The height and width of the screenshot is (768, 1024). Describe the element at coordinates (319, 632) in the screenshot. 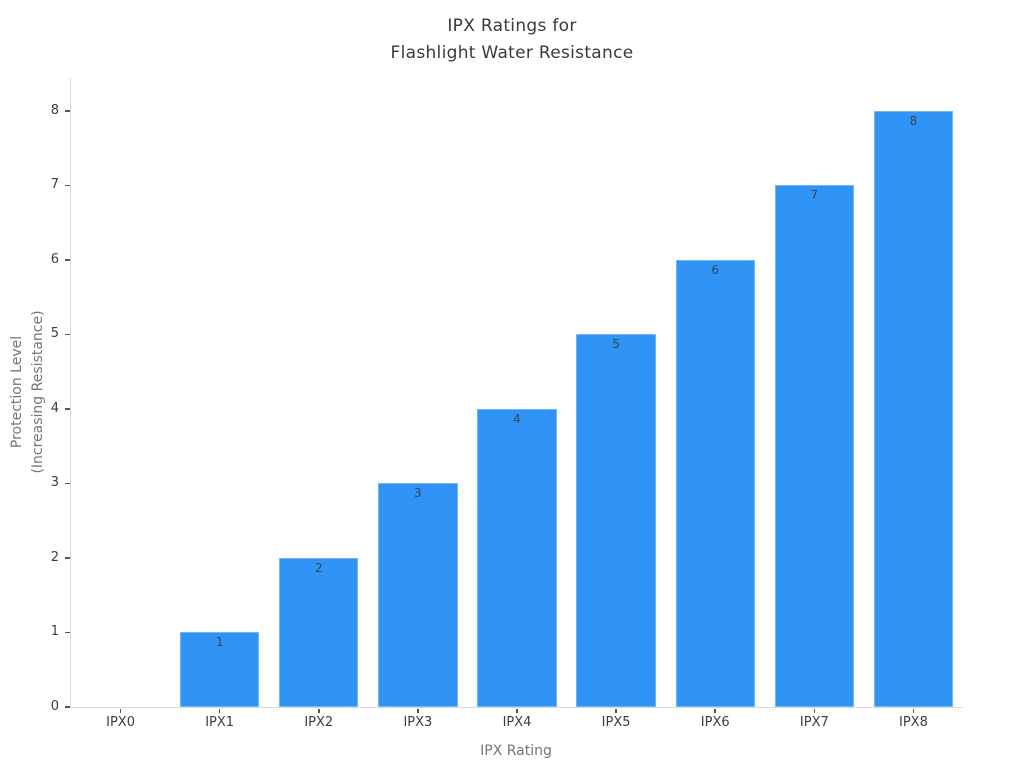

I see `bar-ipx2: 2` at that location.